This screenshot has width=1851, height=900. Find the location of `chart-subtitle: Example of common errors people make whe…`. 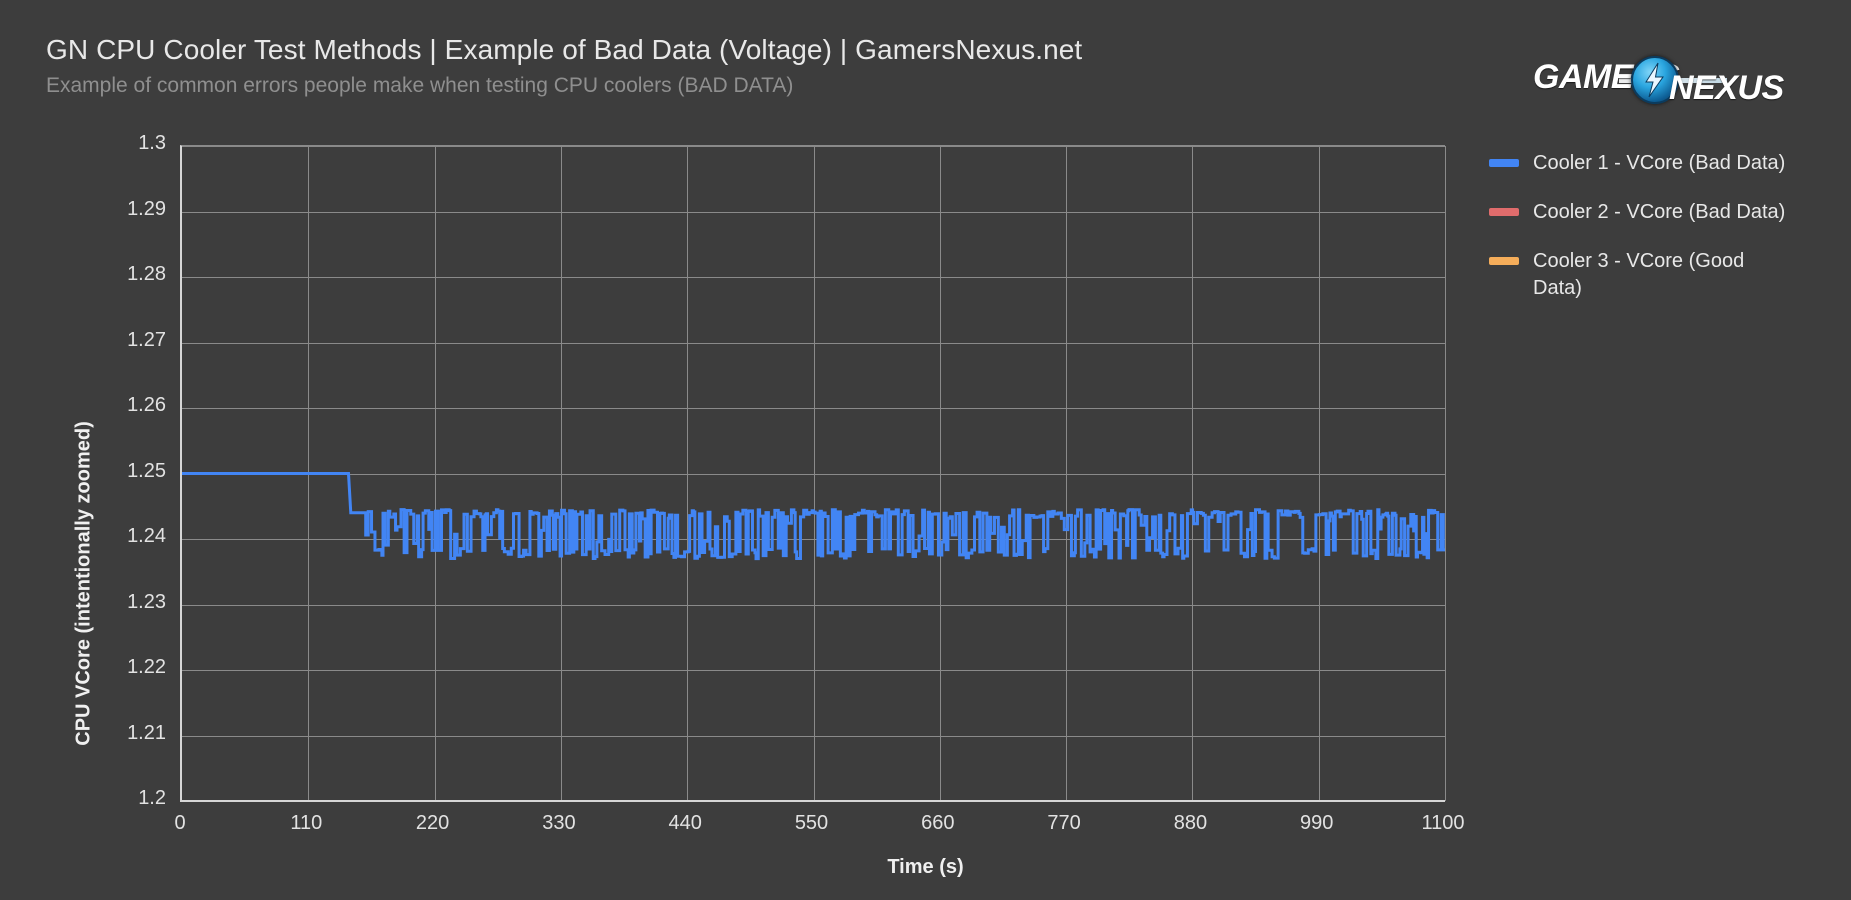

chart-subtitle: Example of common errors people make whe… is located at coordinates (420, 85).